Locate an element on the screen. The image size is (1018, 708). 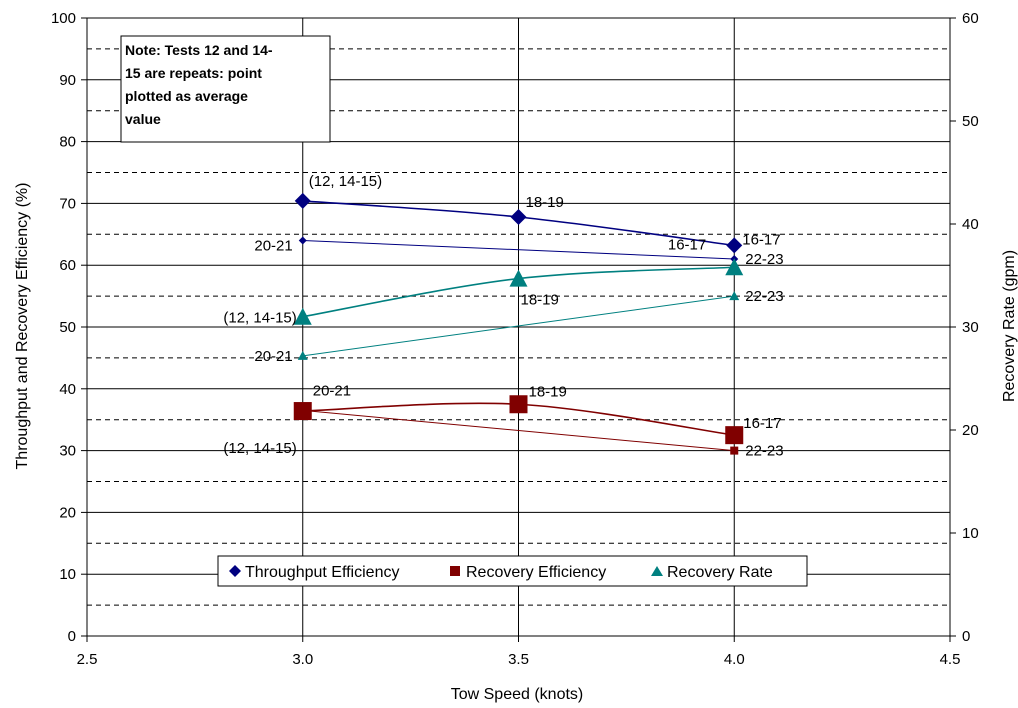
y2-tick-label: 10 is located at coordinates (970, 533).